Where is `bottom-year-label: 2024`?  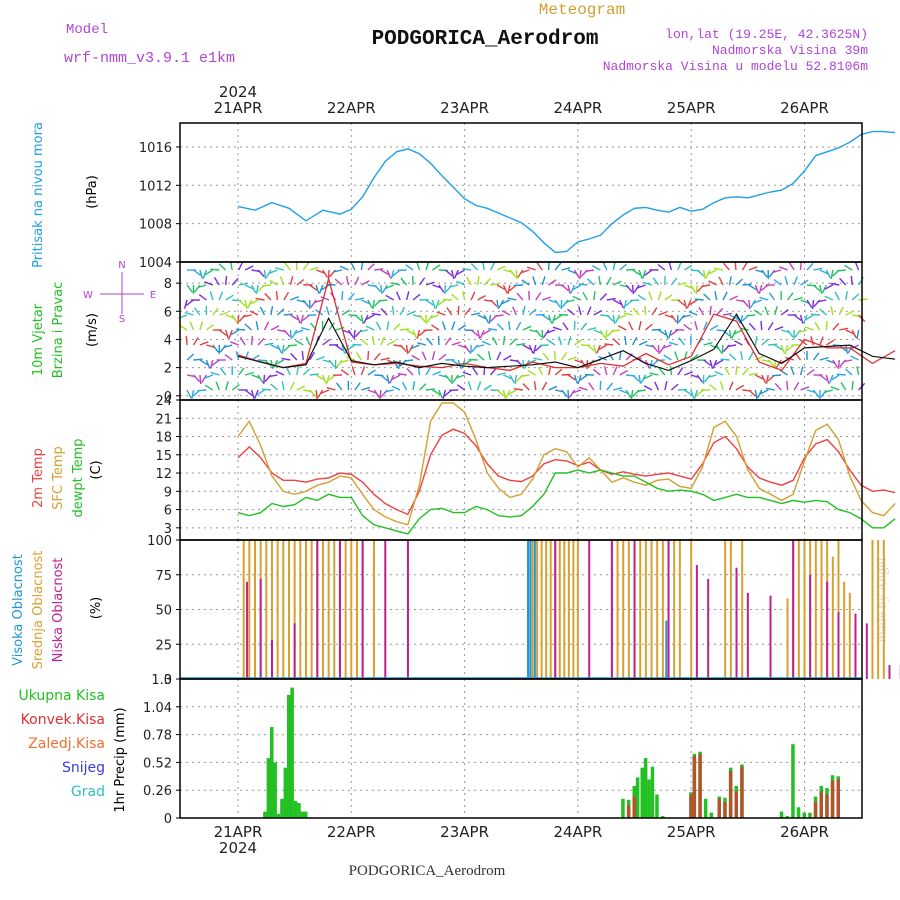 bottom-year-label: 2024 is located at coordinates (238, 848).